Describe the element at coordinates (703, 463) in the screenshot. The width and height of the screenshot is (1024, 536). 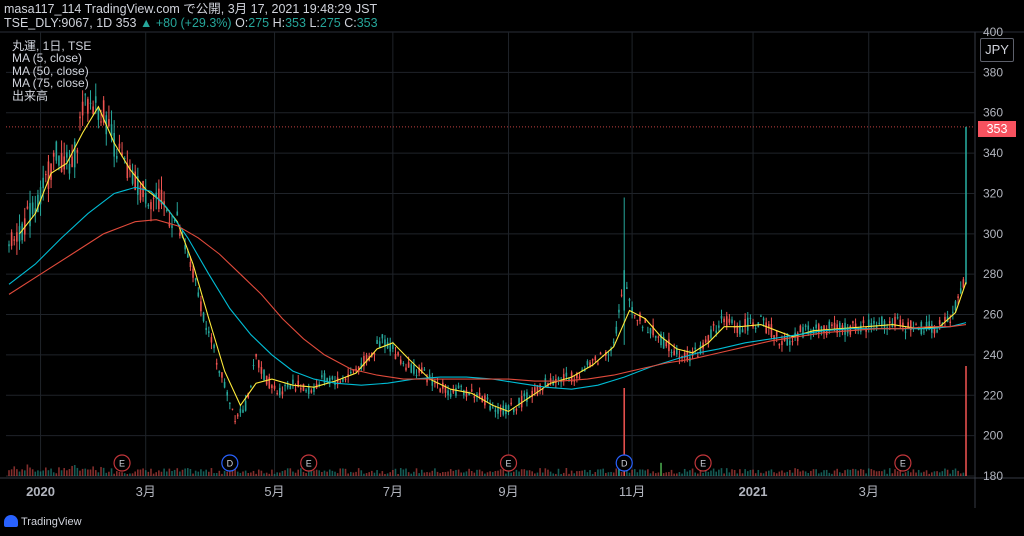
I see `earnings-marker` at that location.